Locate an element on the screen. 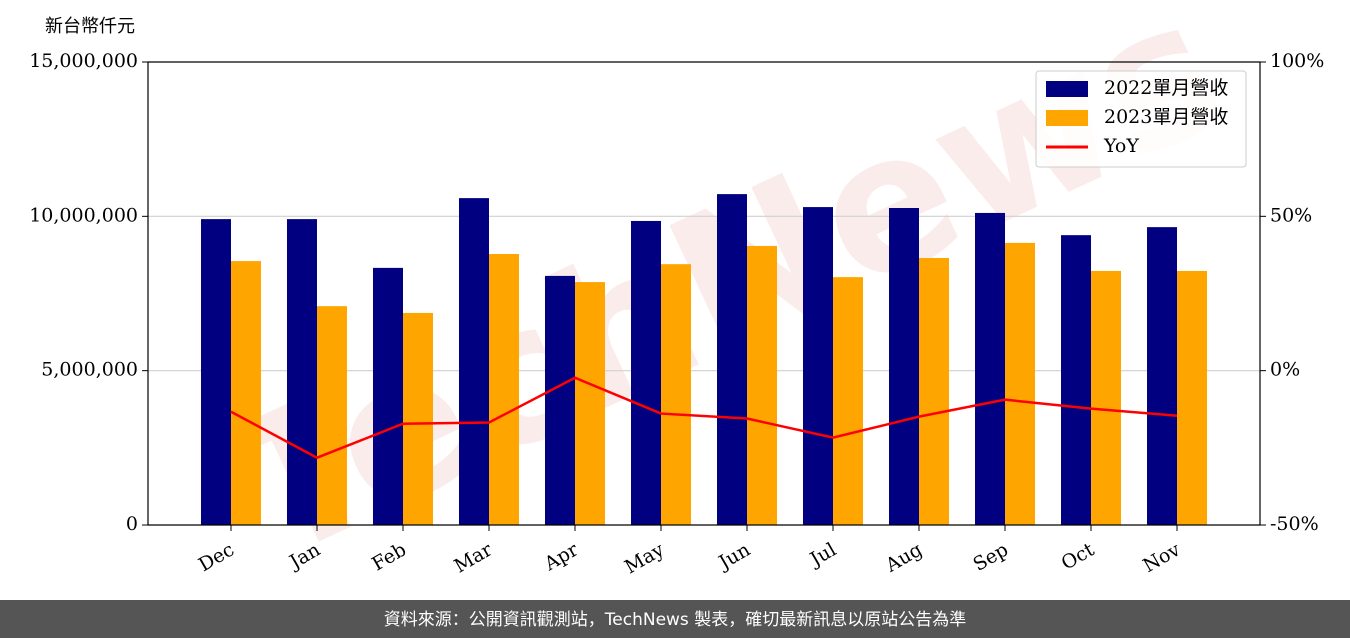 The height and width of the screenshot is (638, 1350). footer: 資料來源：公開資訊觀測站，TechNews 製表，確切最新訊息以原站公告為準 is located at coordinates (675, 620).